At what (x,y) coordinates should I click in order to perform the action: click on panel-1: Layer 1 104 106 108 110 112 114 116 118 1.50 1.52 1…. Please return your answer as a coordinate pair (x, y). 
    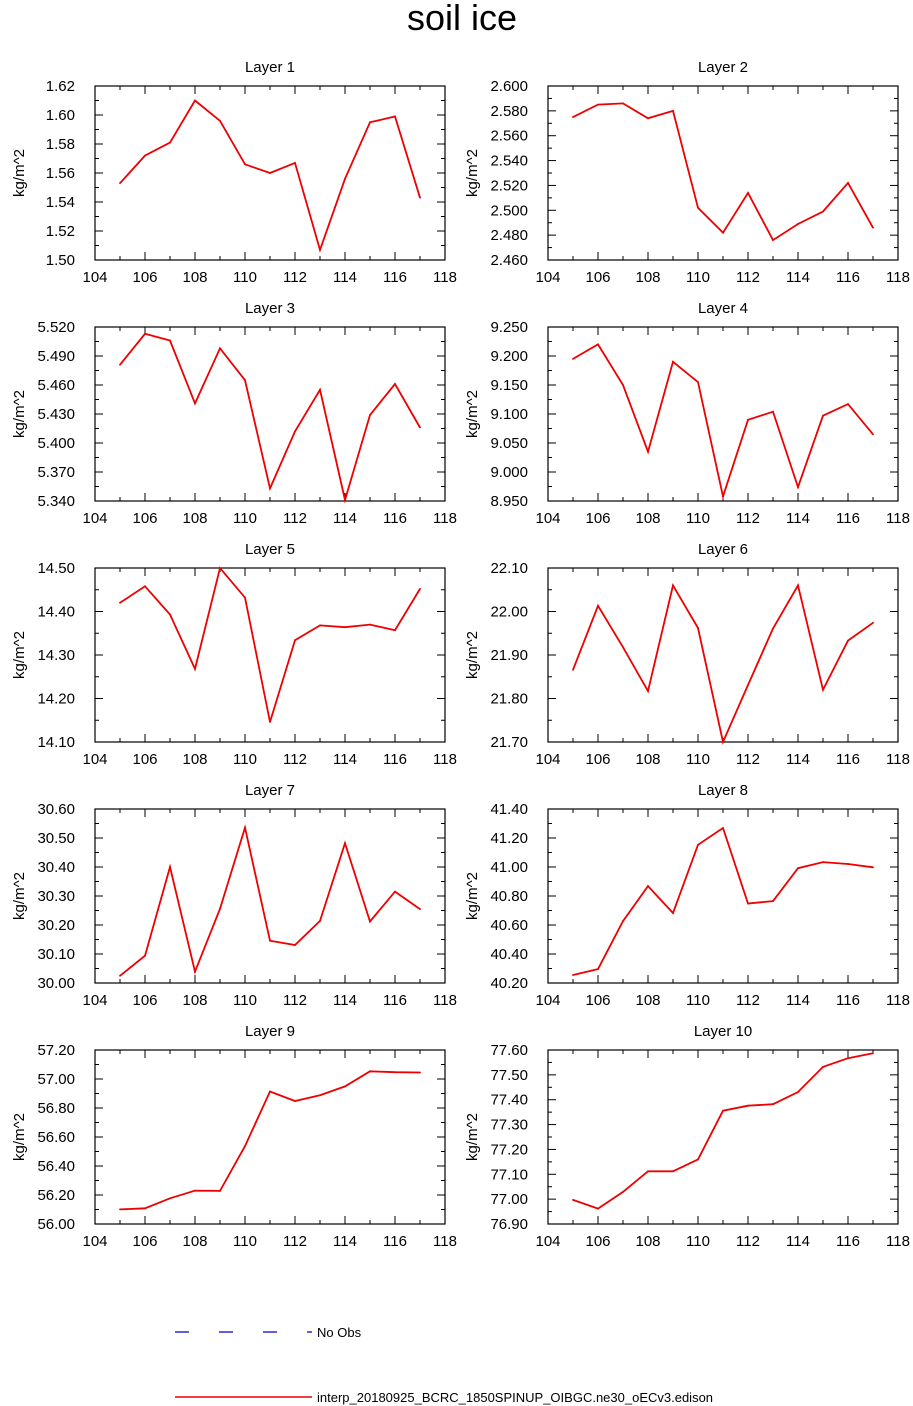
    Looking at the image, I should click on (234, 172).